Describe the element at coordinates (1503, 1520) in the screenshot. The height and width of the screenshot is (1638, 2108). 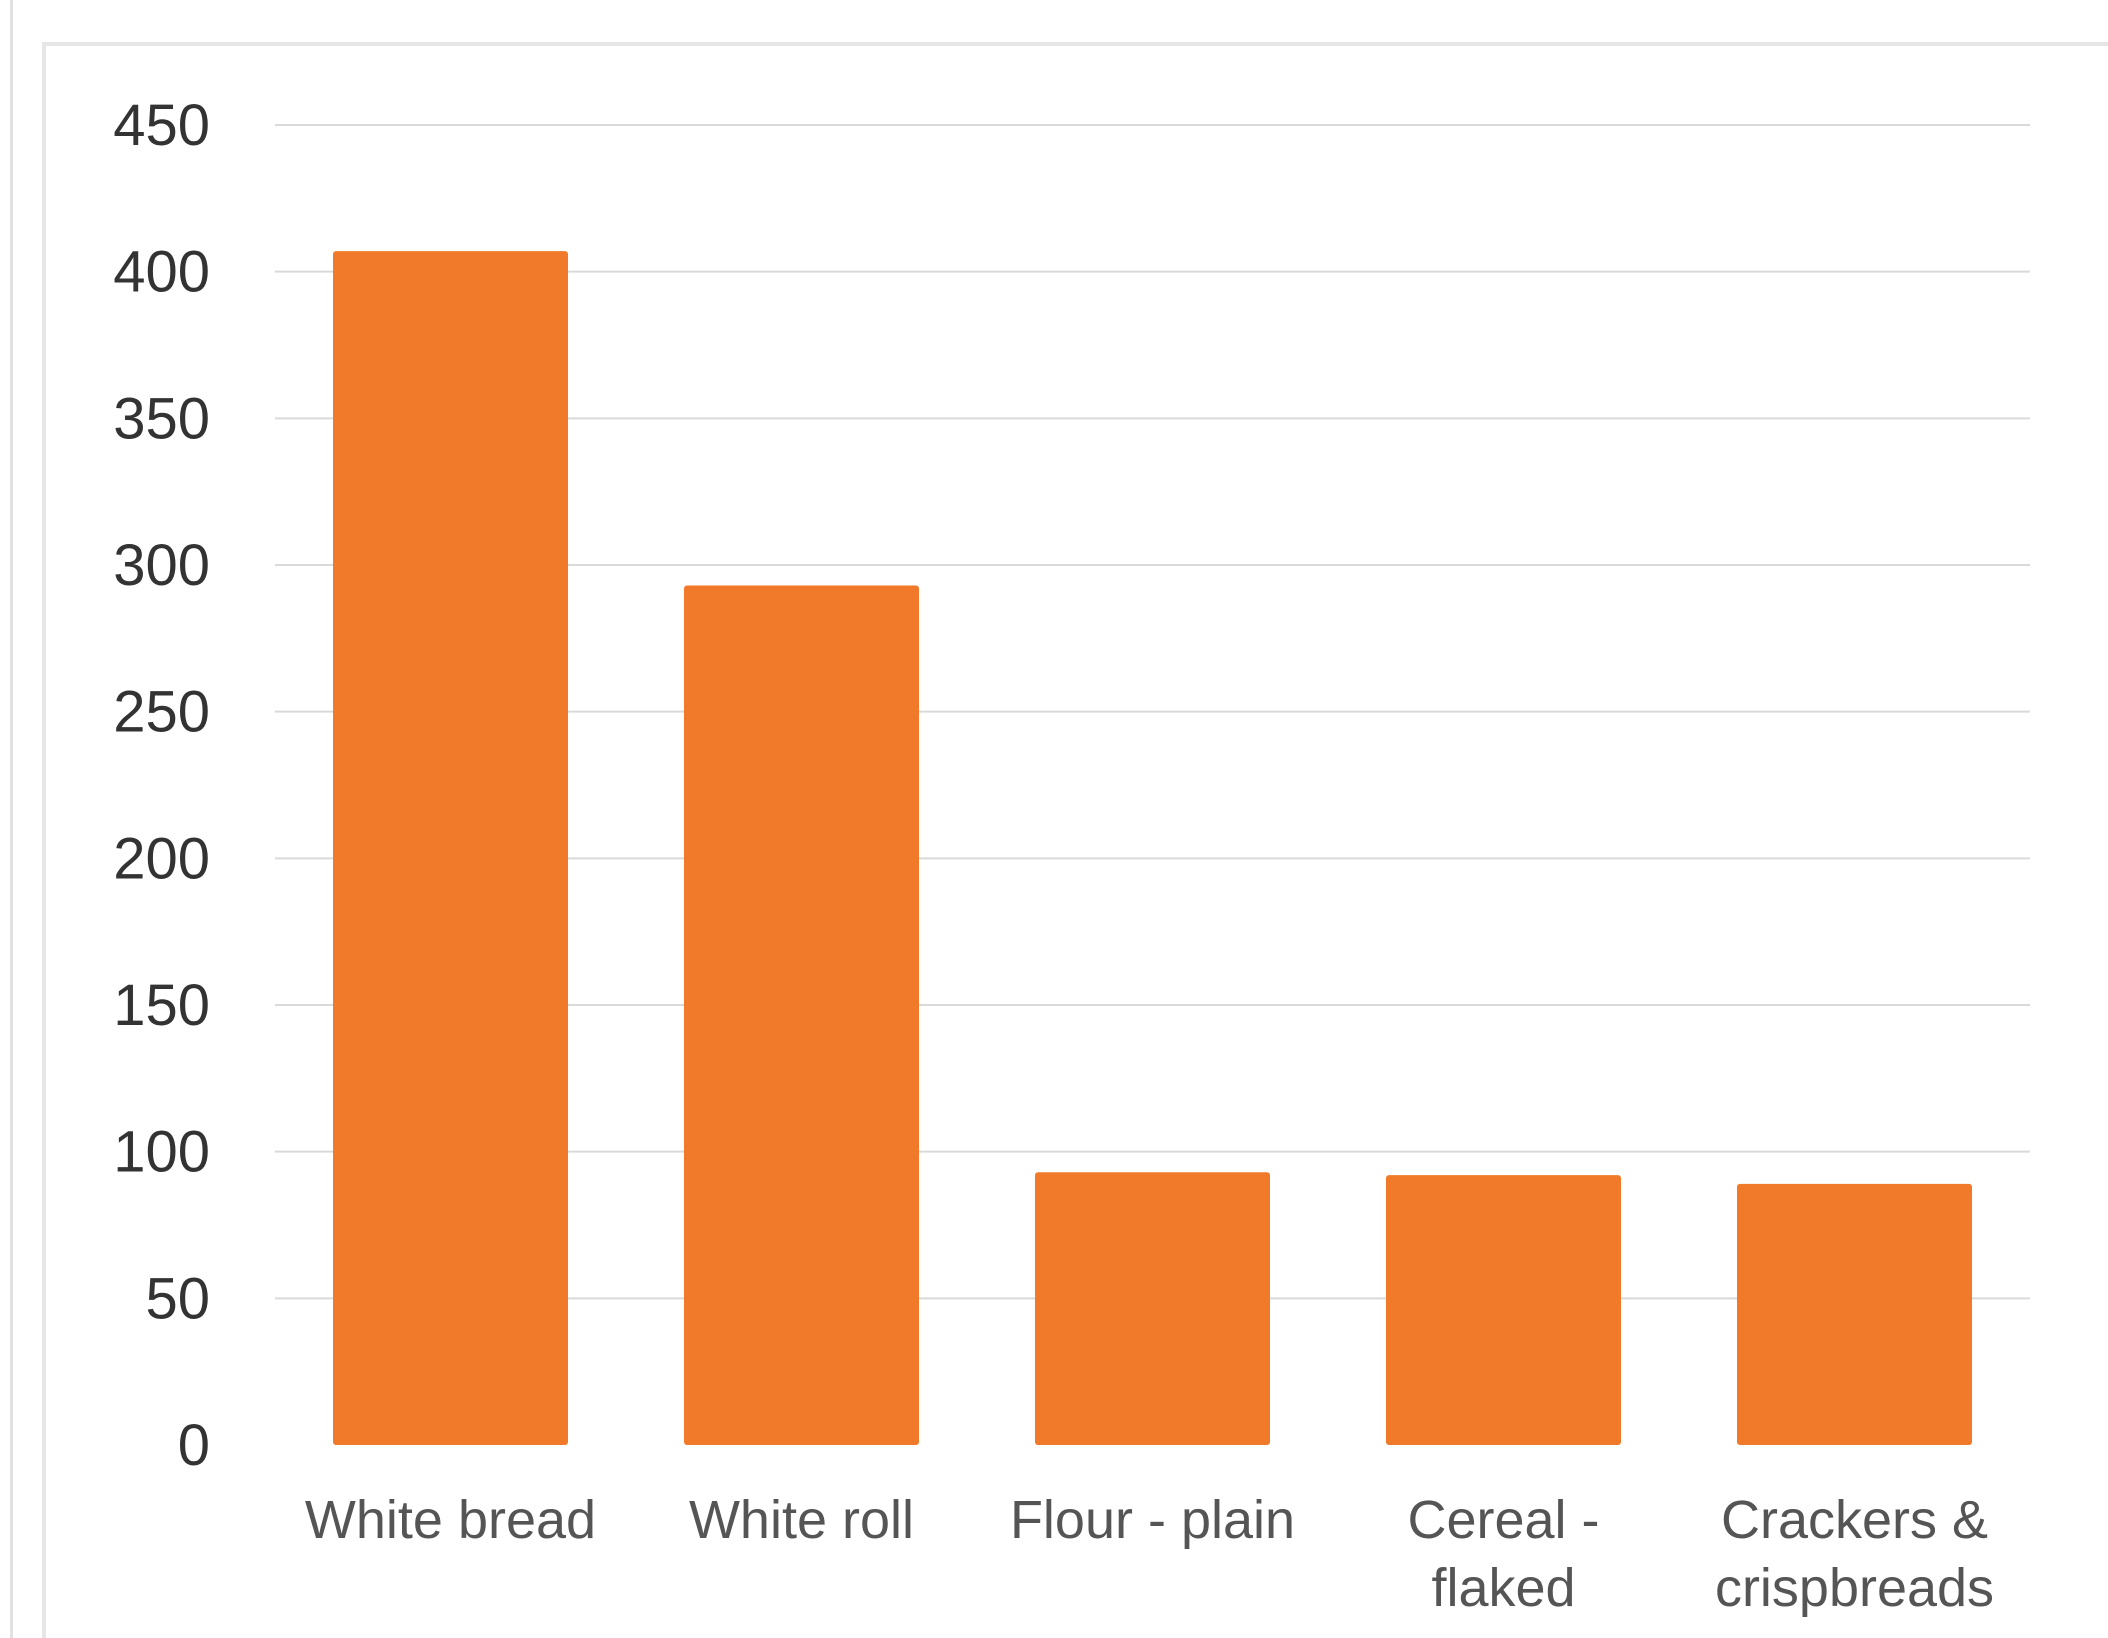
I see `x-category-label: Cereal -` at that location.